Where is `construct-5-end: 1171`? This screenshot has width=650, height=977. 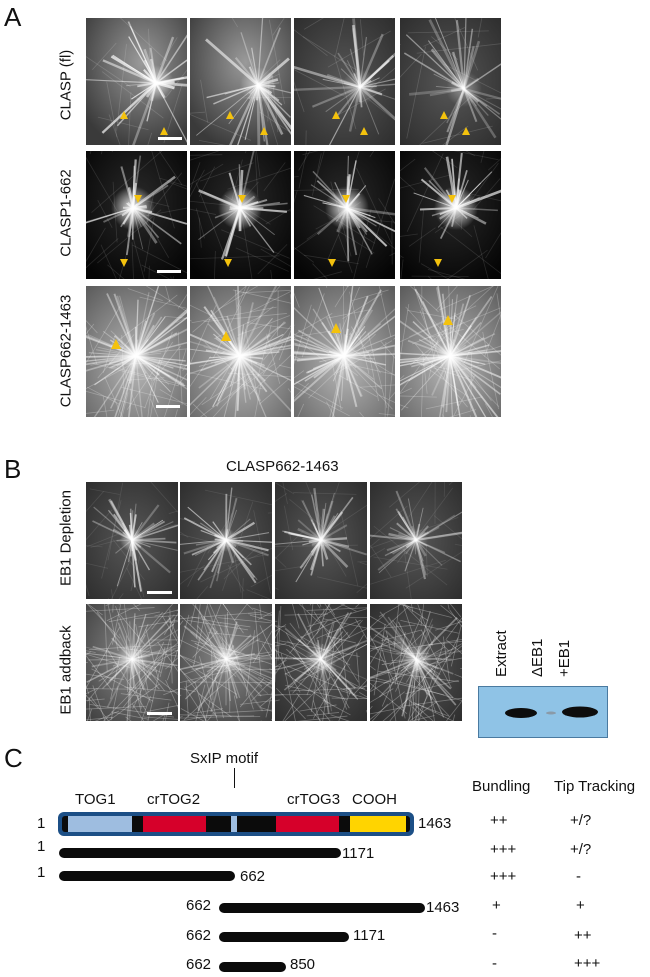 construct-5-end: 1171 is located at coordinates (369, 935).